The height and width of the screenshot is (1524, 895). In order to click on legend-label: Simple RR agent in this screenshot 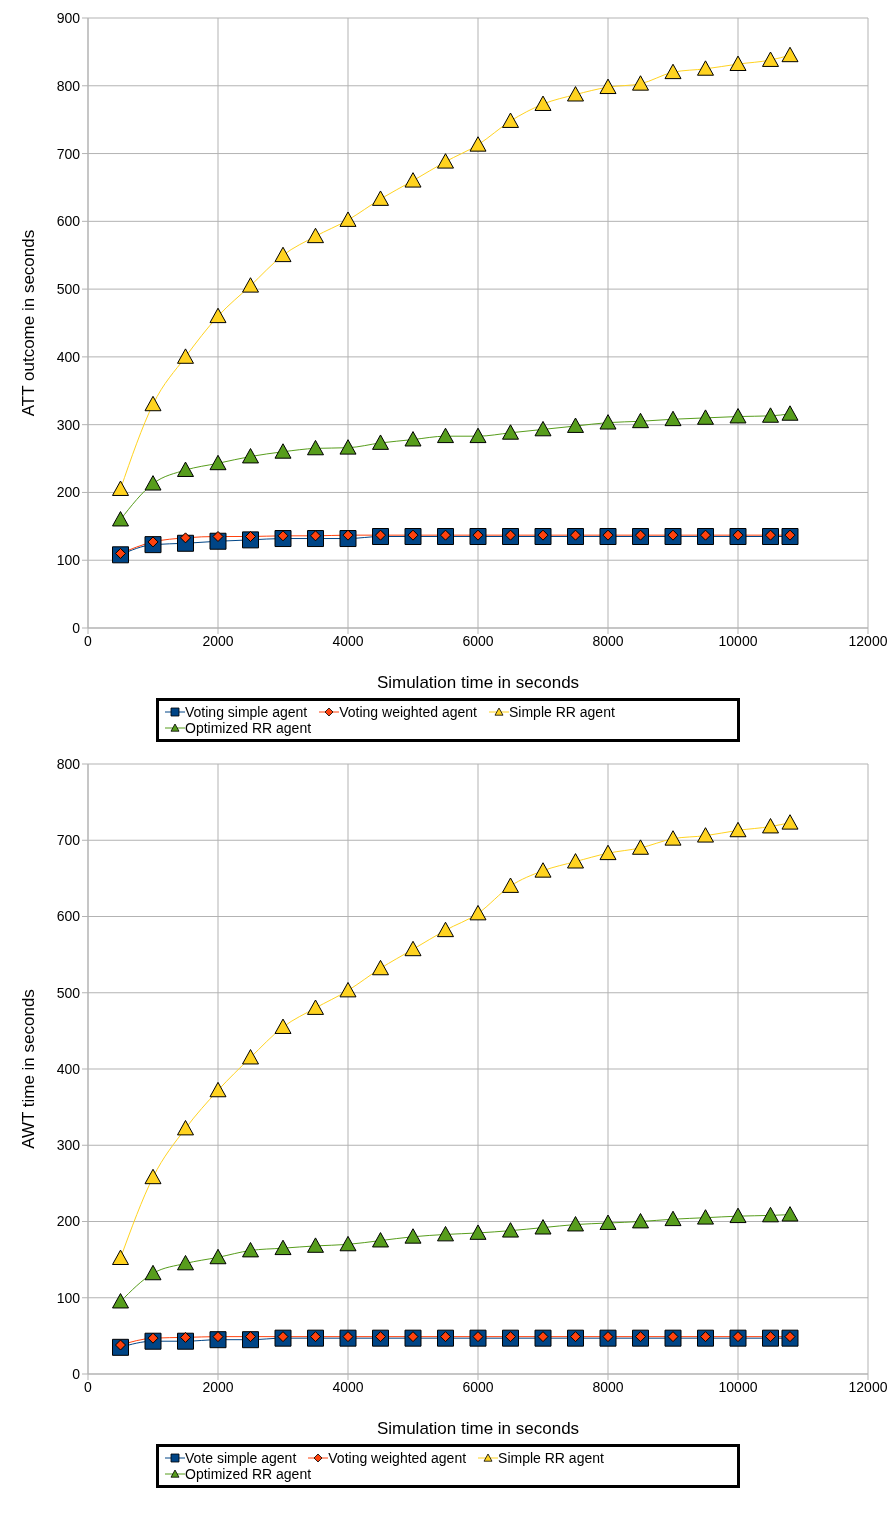, I will do `click(550, 1458)`.